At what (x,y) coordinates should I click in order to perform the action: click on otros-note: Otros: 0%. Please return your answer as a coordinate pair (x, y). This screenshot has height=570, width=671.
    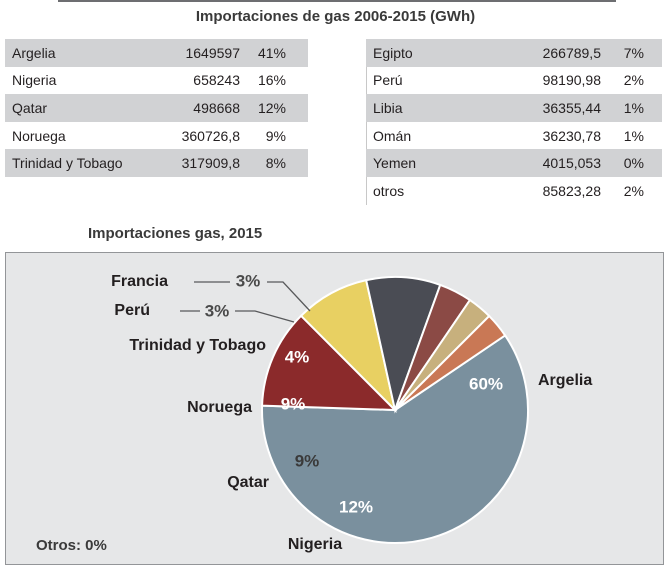
    Looking at the image, I should click on (71, 545).